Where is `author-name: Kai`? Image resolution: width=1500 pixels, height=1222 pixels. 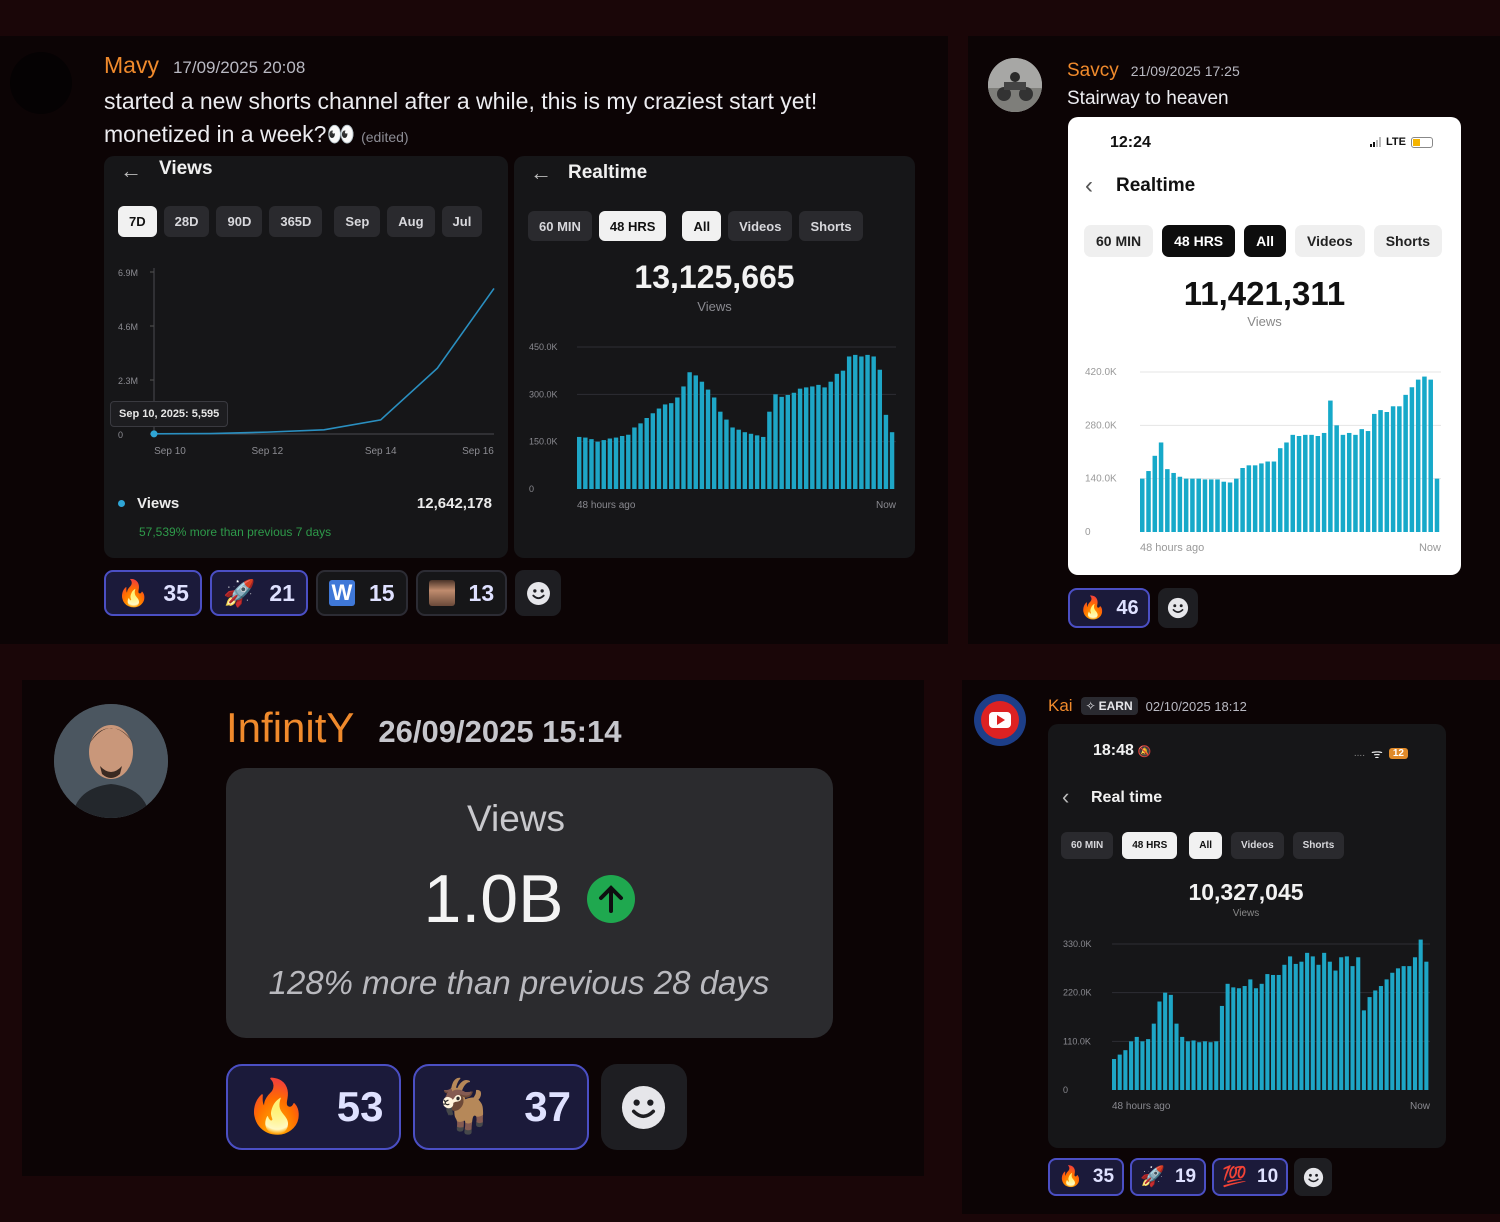 author-name: Kai is located at coordinates (1060, 705).